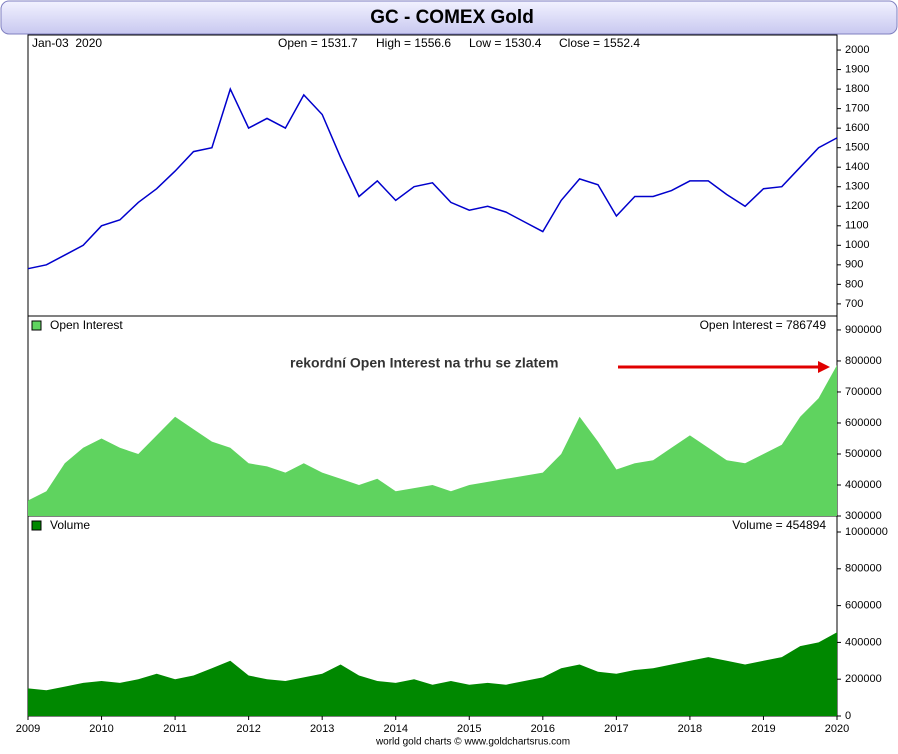  What do you see at coordinates (28, 729) in the screenshot?
I see `x-tick-label: 2009` at bounding box center [28, 729].